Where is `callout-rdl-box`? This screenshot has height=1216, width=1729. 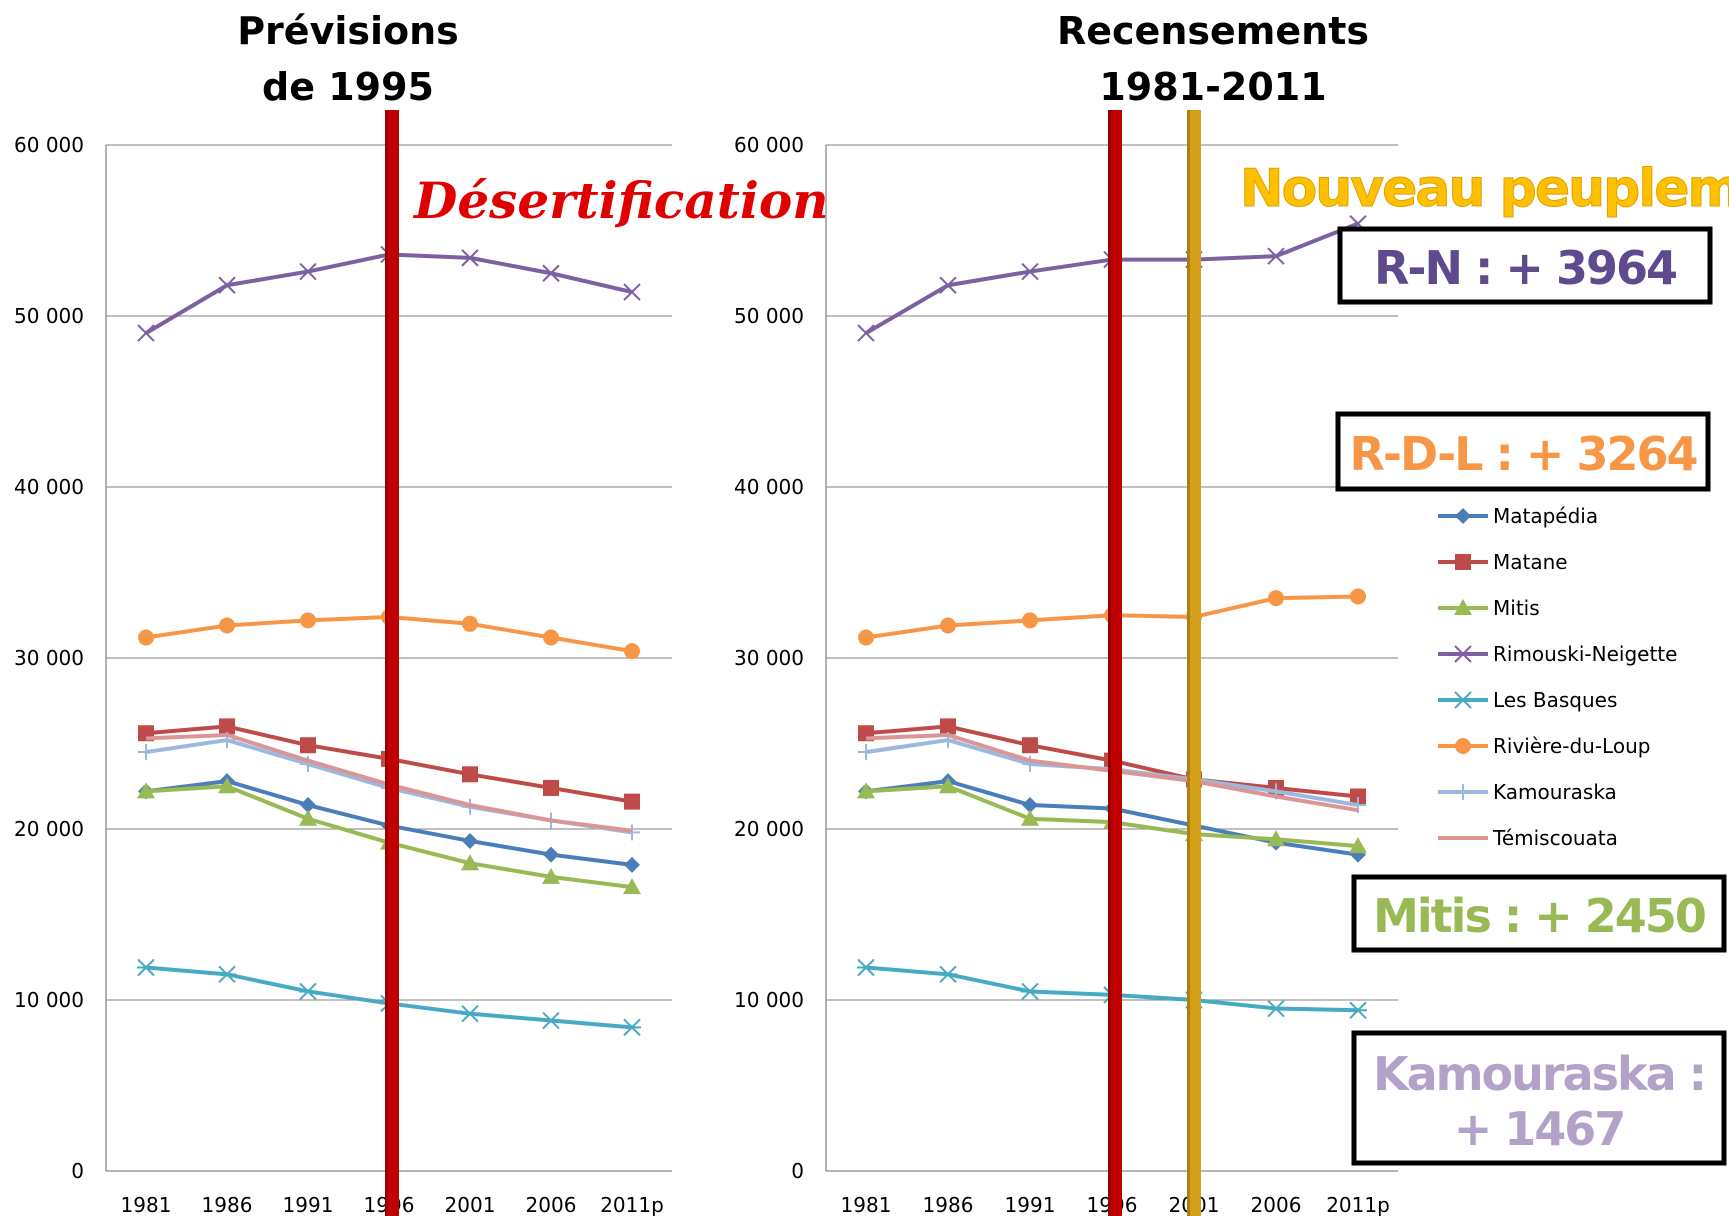
callout-rdl-box is located at coordinates (1523, 451).